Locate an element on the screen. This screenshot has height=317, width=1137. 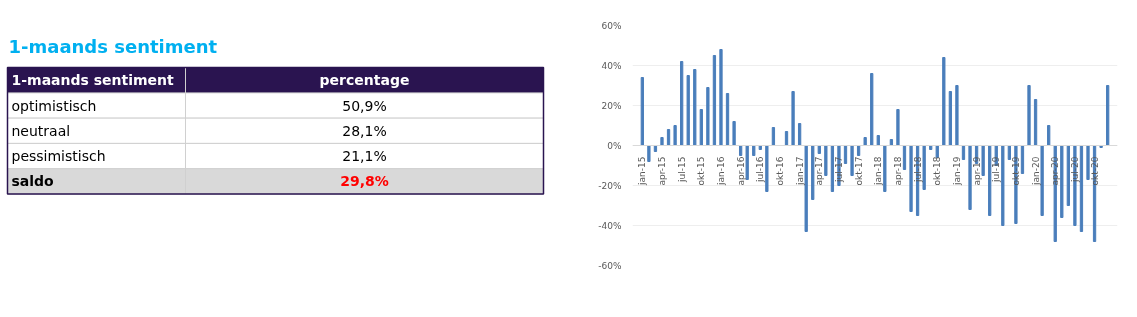
x-tick-label: jul-20 is located at coordinates (1074, 169).